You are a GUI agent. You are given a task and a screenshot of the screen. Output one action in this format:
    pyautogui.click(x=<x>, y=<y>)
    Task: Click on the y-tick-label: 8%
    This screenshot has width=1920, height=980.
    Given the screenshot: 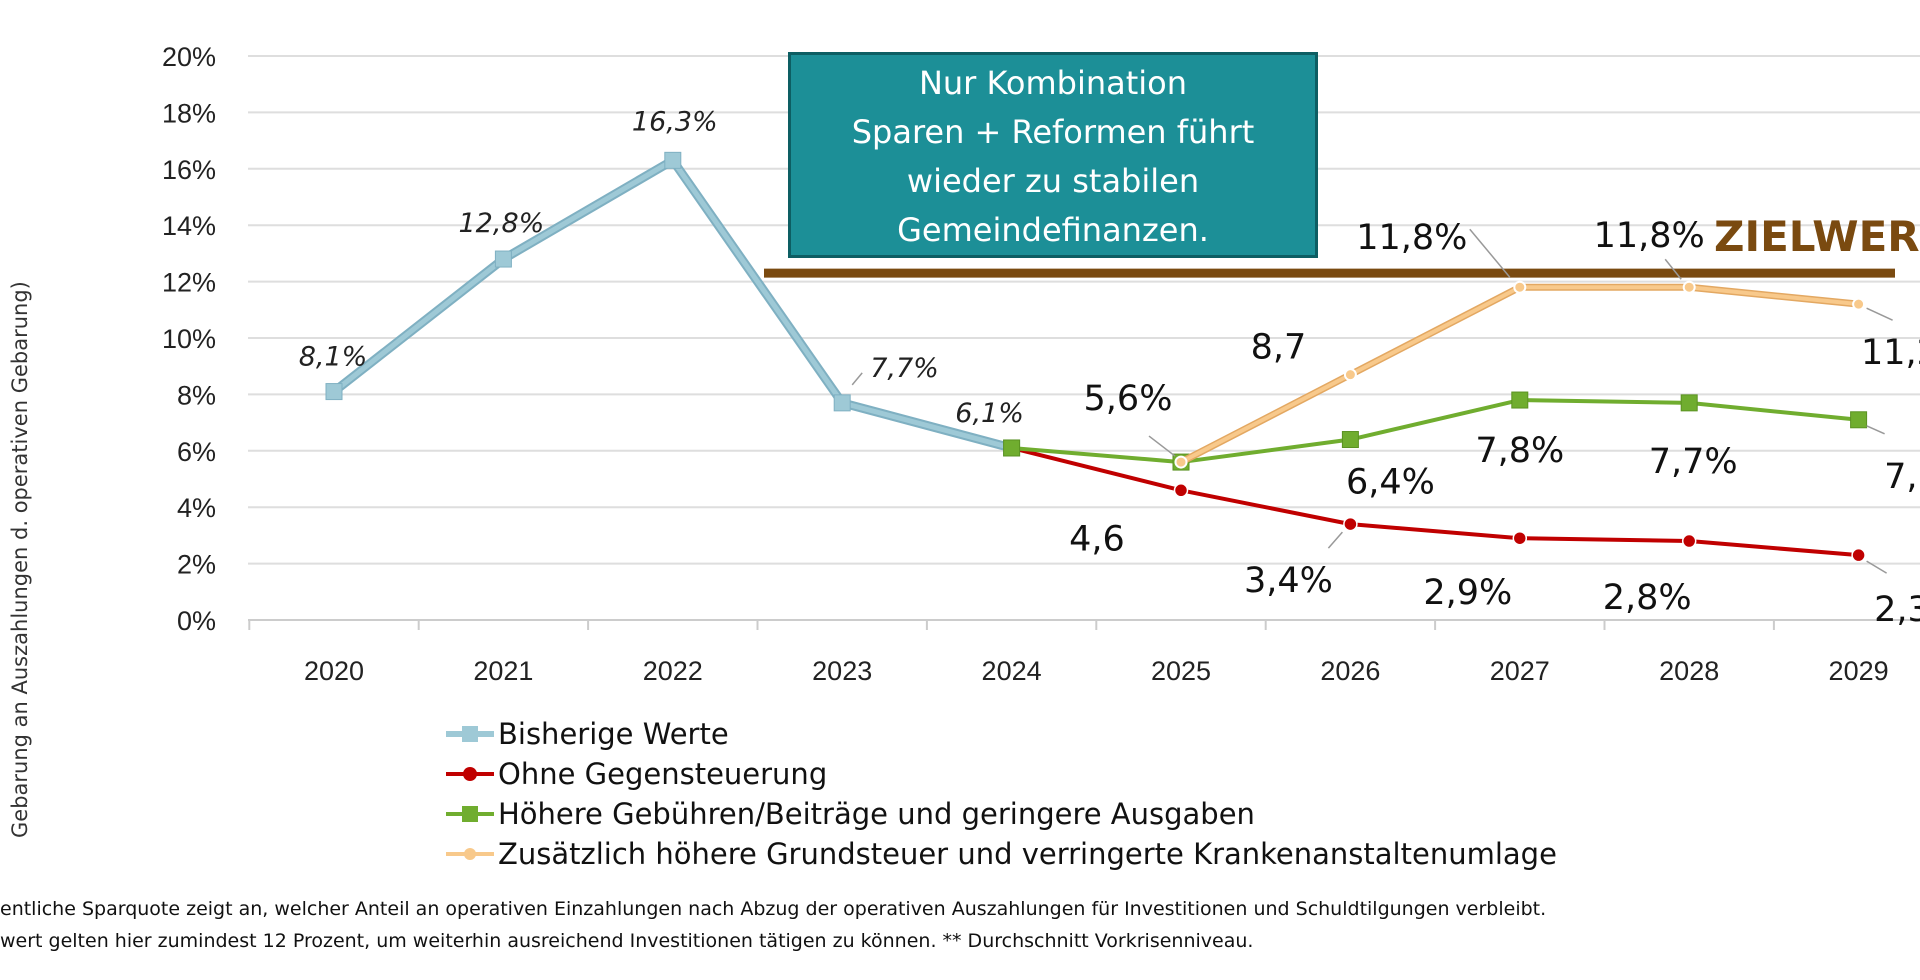 What is the action you would take?
    pyautogui.click(x=196, y=395)
    